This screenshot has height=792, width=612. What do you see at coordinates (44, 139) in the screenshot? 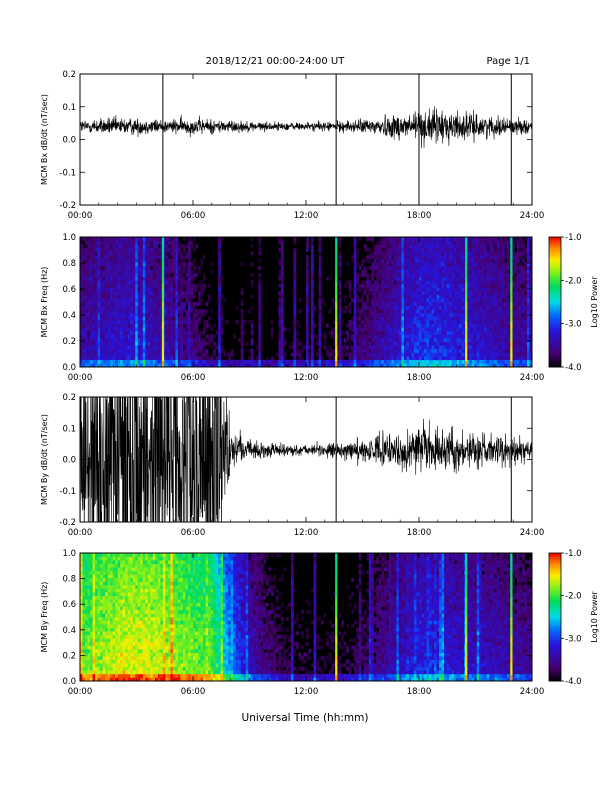
I see `y-axis-label: MCM Bx dB/dt (nT/sec)` at bounding box center [44, 139].